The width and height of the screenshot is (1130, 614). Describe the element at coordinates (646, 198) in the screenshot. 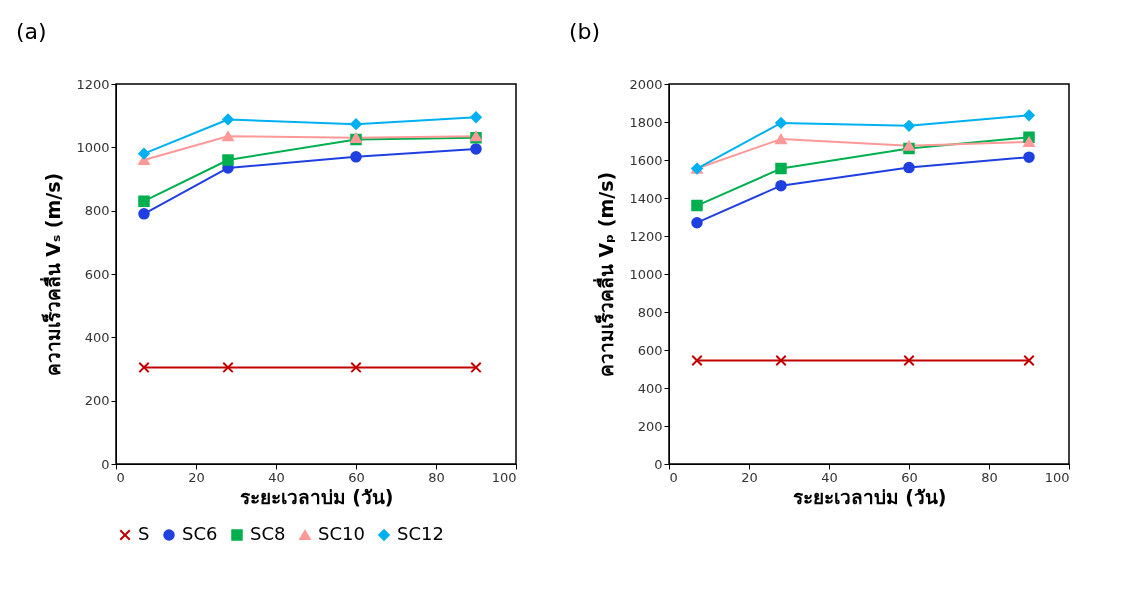

I see `y-tick-label: 1400` at that location.